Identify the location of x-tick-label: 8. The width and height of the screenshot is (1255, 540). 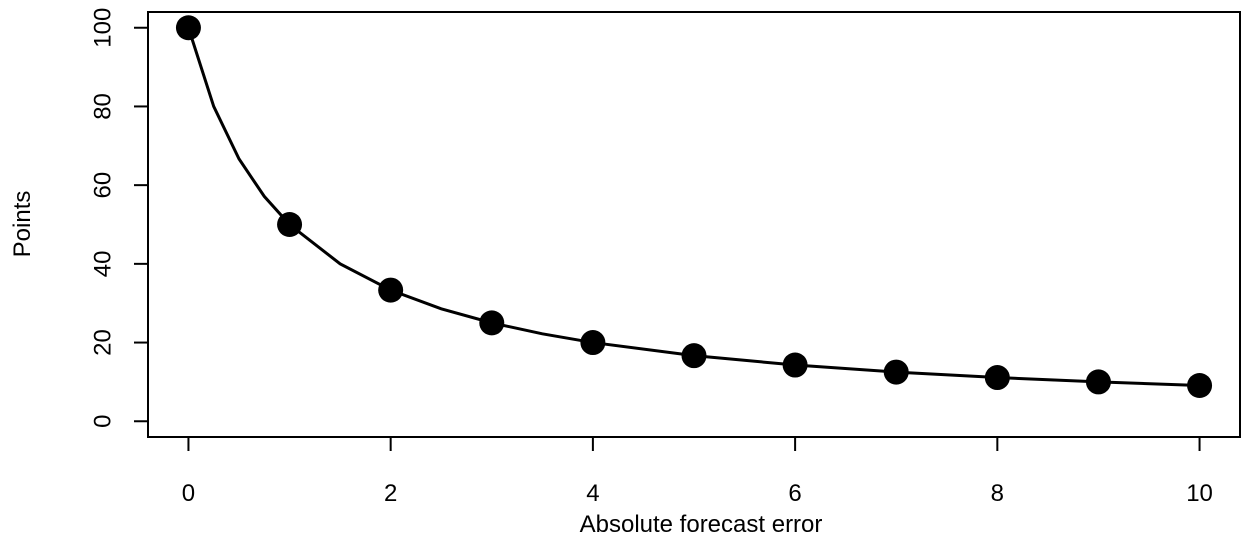
(997, 493).